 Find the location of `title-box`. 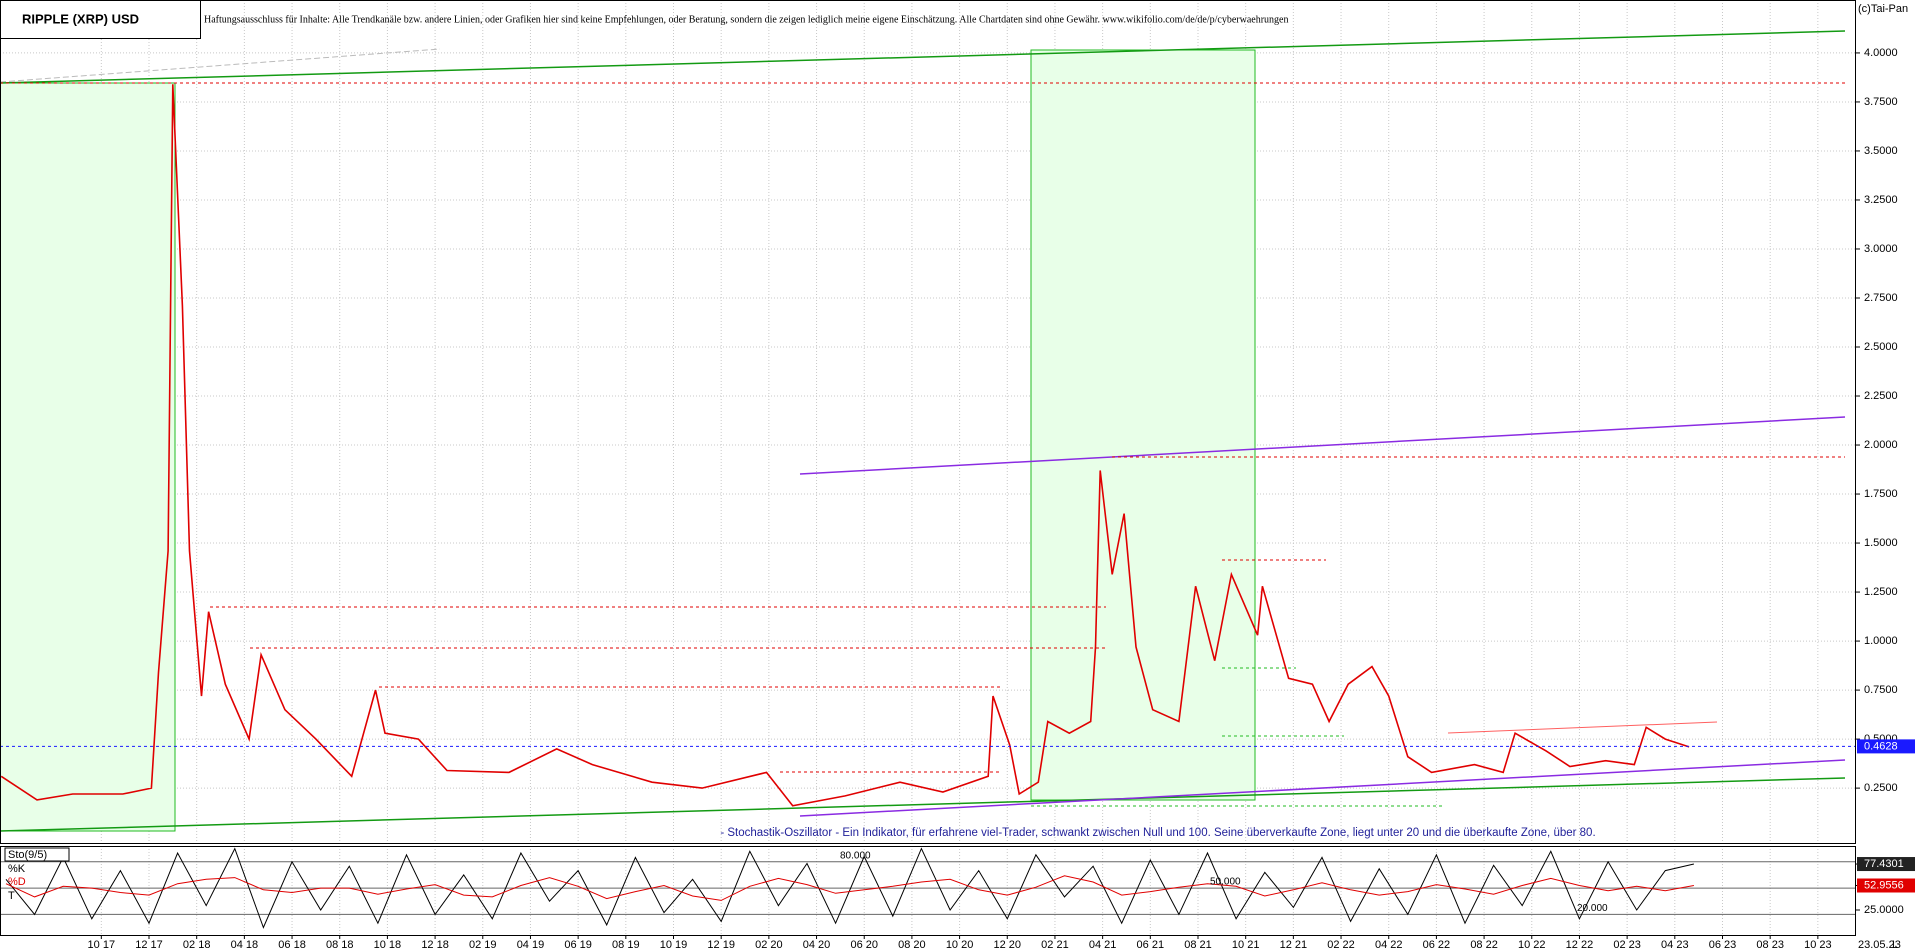

title-box is located at coordinates (100, 19).